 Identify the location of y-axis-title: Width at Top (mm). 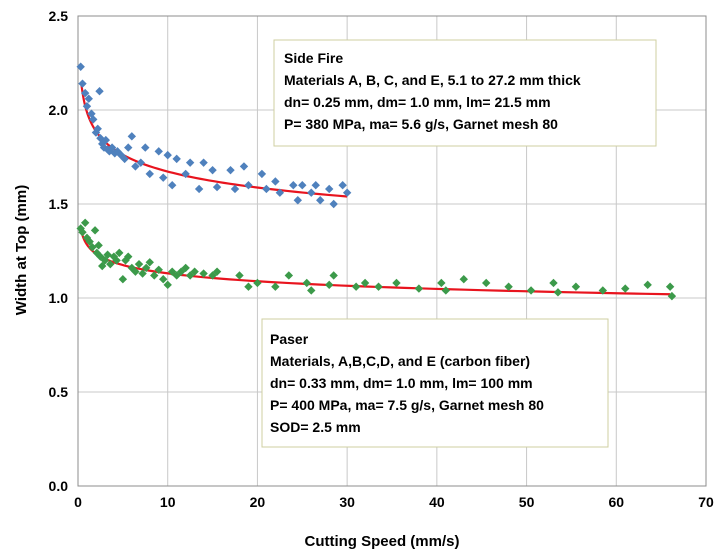
(21, 250).